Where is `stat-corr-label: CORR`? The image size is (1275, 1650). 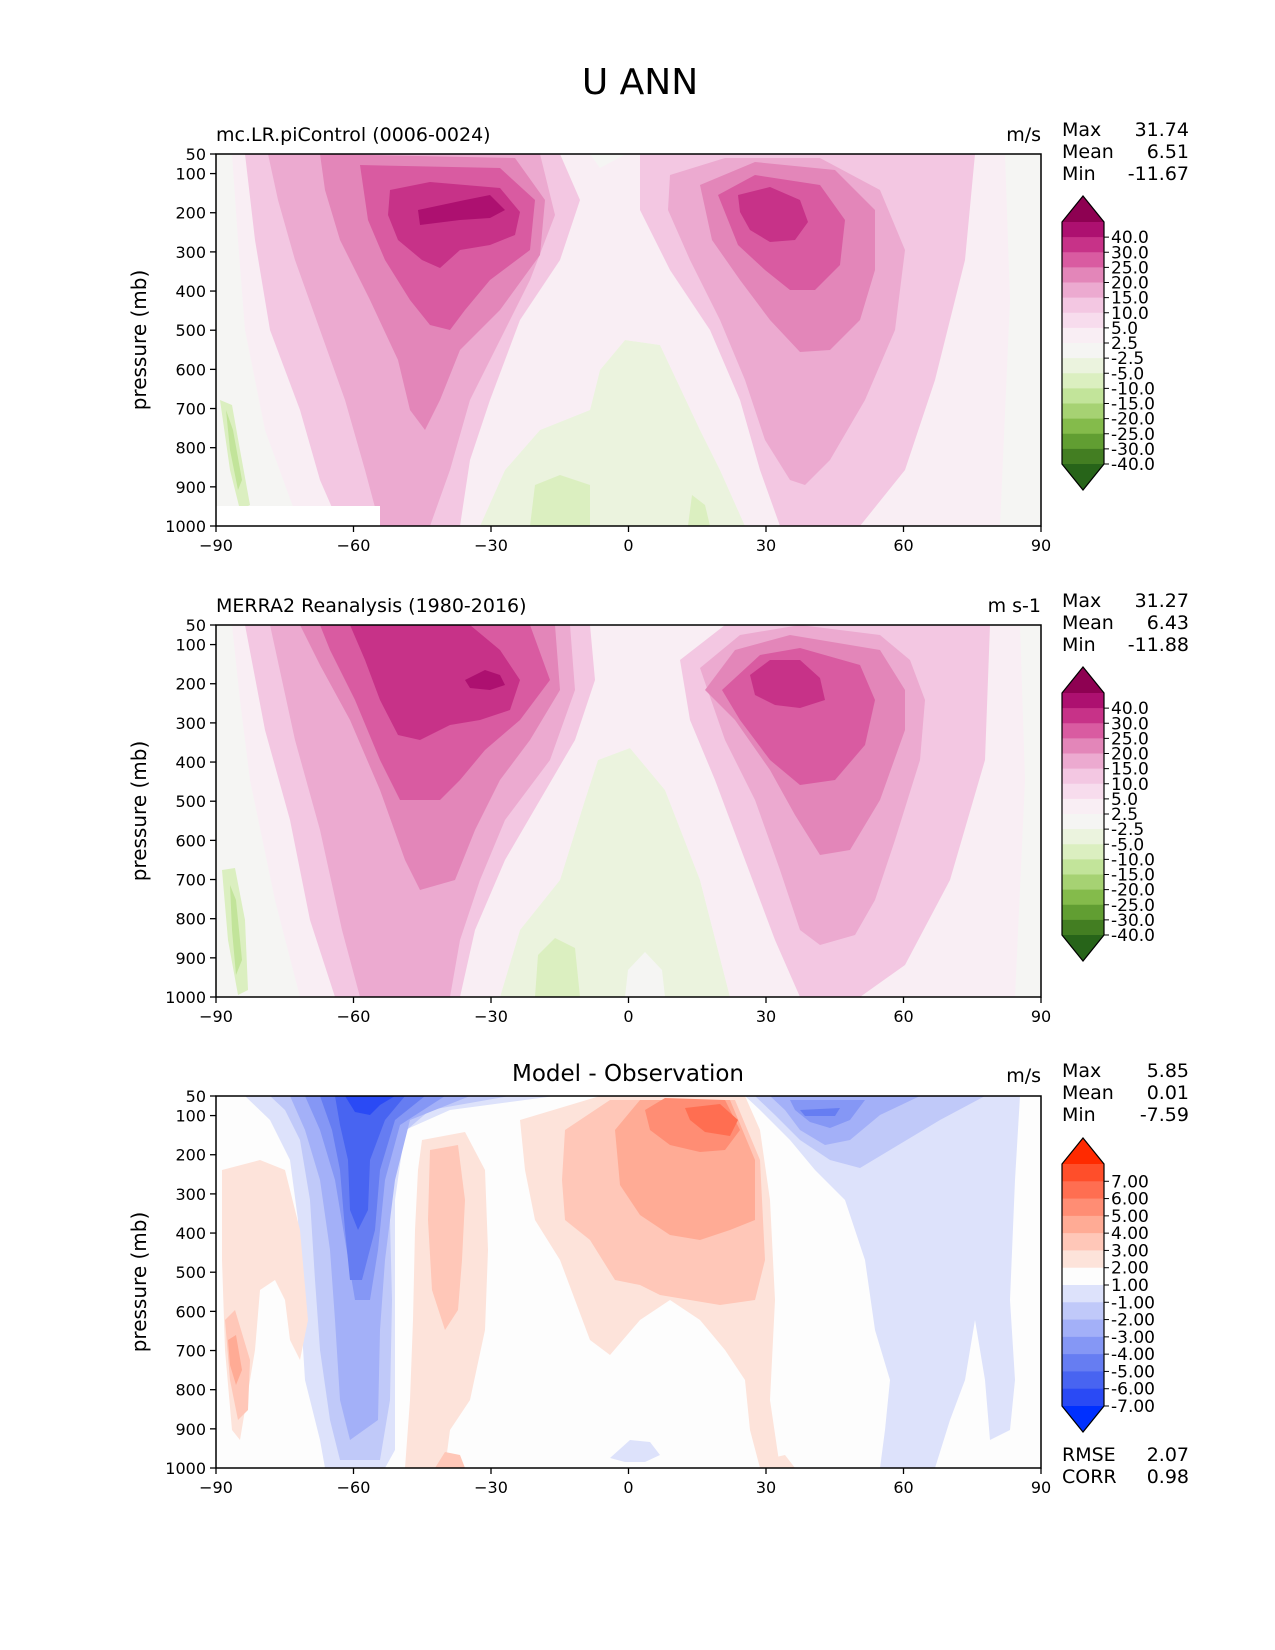 stat-corr-label: CORR is located at coordinates (1089, 1477).